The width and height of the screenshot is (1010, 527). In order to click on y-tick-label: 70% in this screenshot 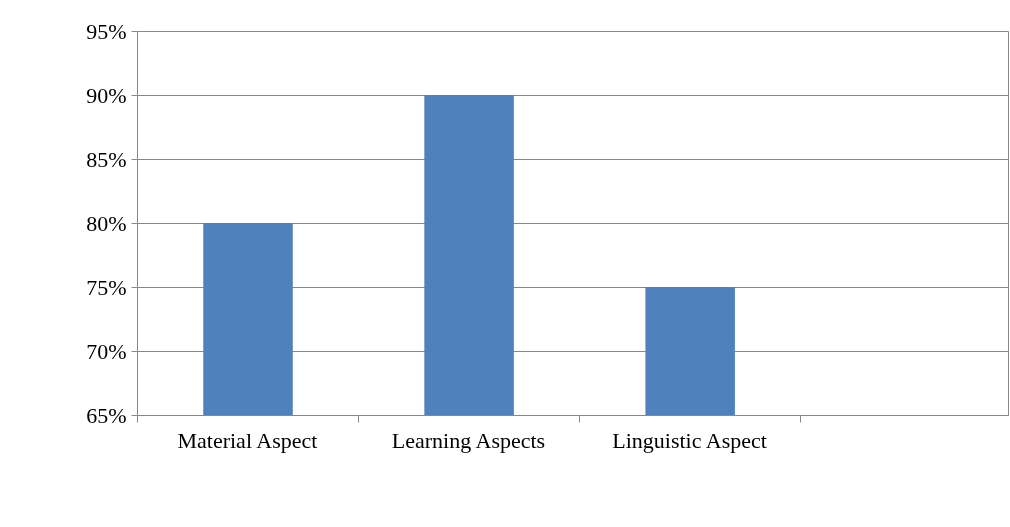, I will do `click(106, 351)`.